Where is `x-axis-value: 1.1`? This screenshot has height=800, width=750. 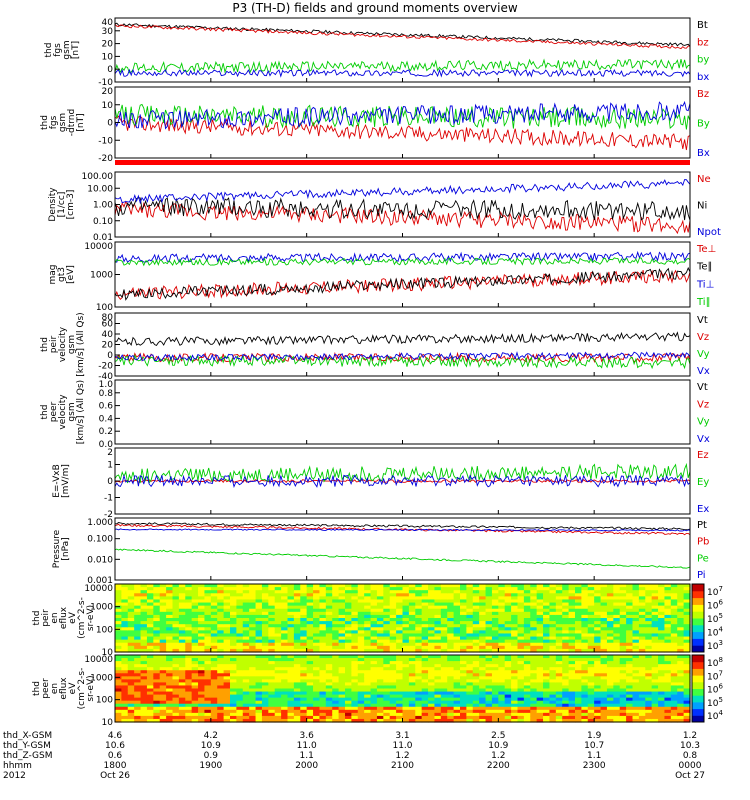
x-axis-value: 1.1 is located at coordinates (594, 756).